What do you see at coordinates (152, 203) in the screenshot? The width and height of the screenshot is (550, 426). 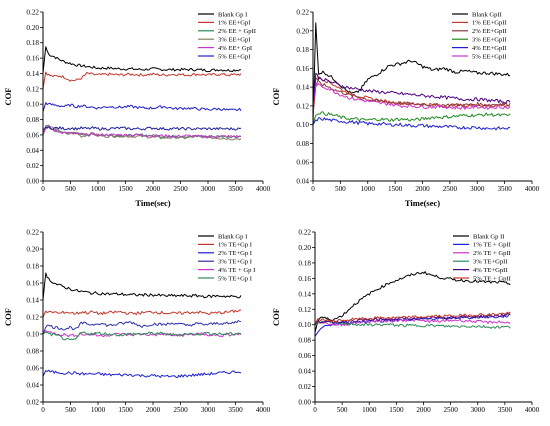 I see `x-axis-title: Time(sec)` at bounding box center [152, 203].